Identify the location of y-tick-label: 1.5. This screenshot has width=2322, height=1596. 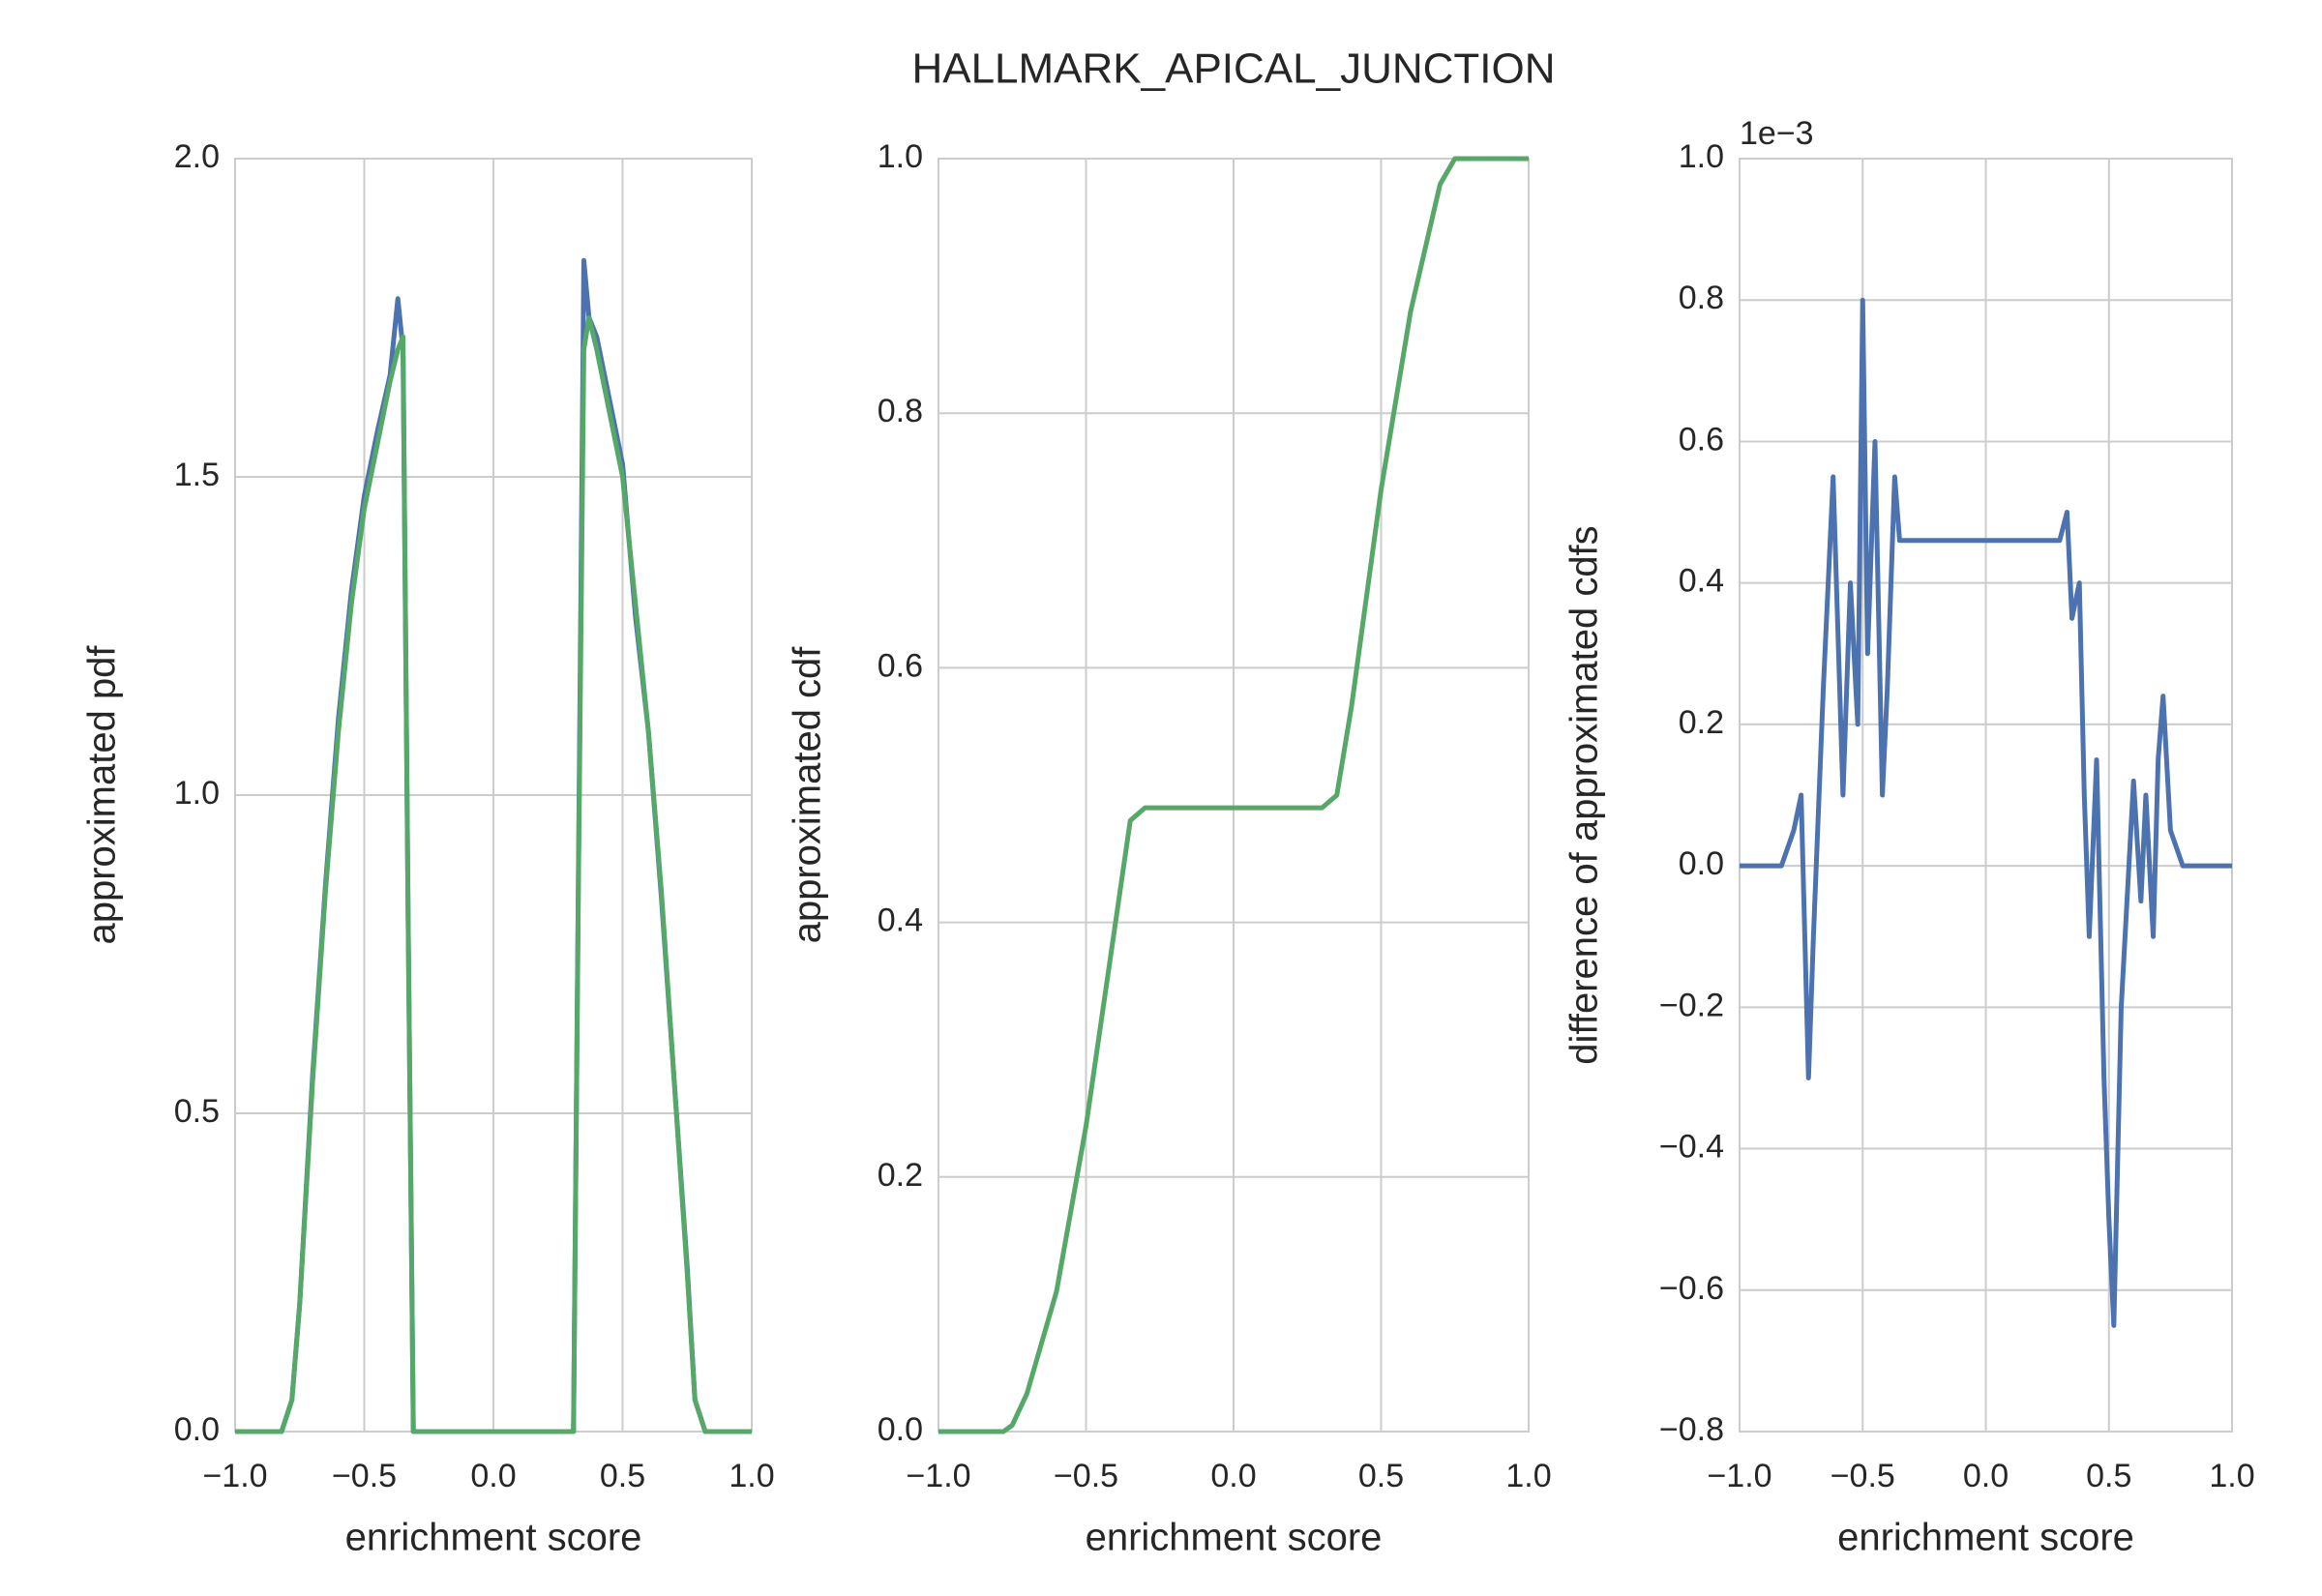
(197, 475).